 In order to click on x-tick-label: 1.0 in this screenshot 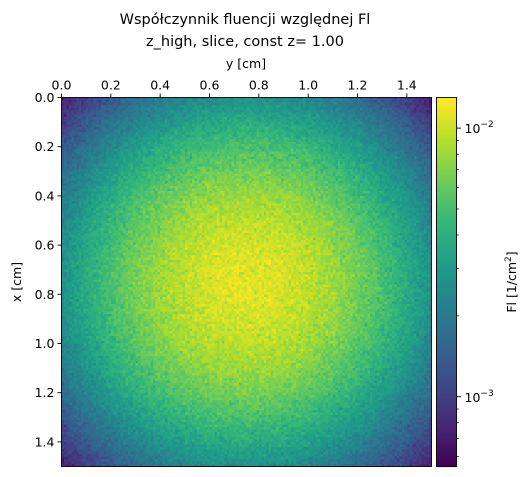, I will do `click(308, 85)`.